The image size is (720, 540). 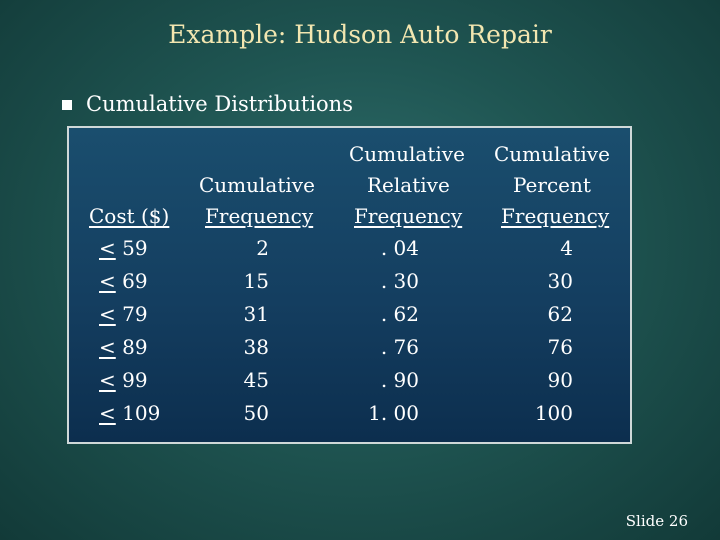 What do you see at coordinates (560, 380) in the screenshot?
I see `cum-pct-freq-cell: 90` at bounding box center [560, 380].